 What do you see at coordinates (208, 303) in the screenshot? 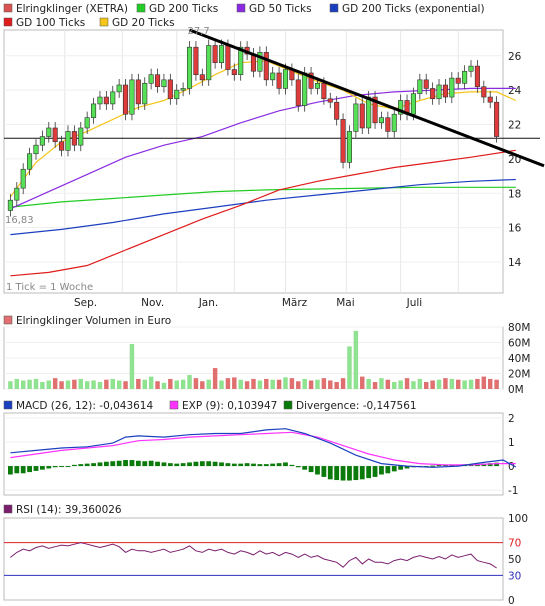
I see `x-tick-label: Jan.` at bounding box center [208, 303].